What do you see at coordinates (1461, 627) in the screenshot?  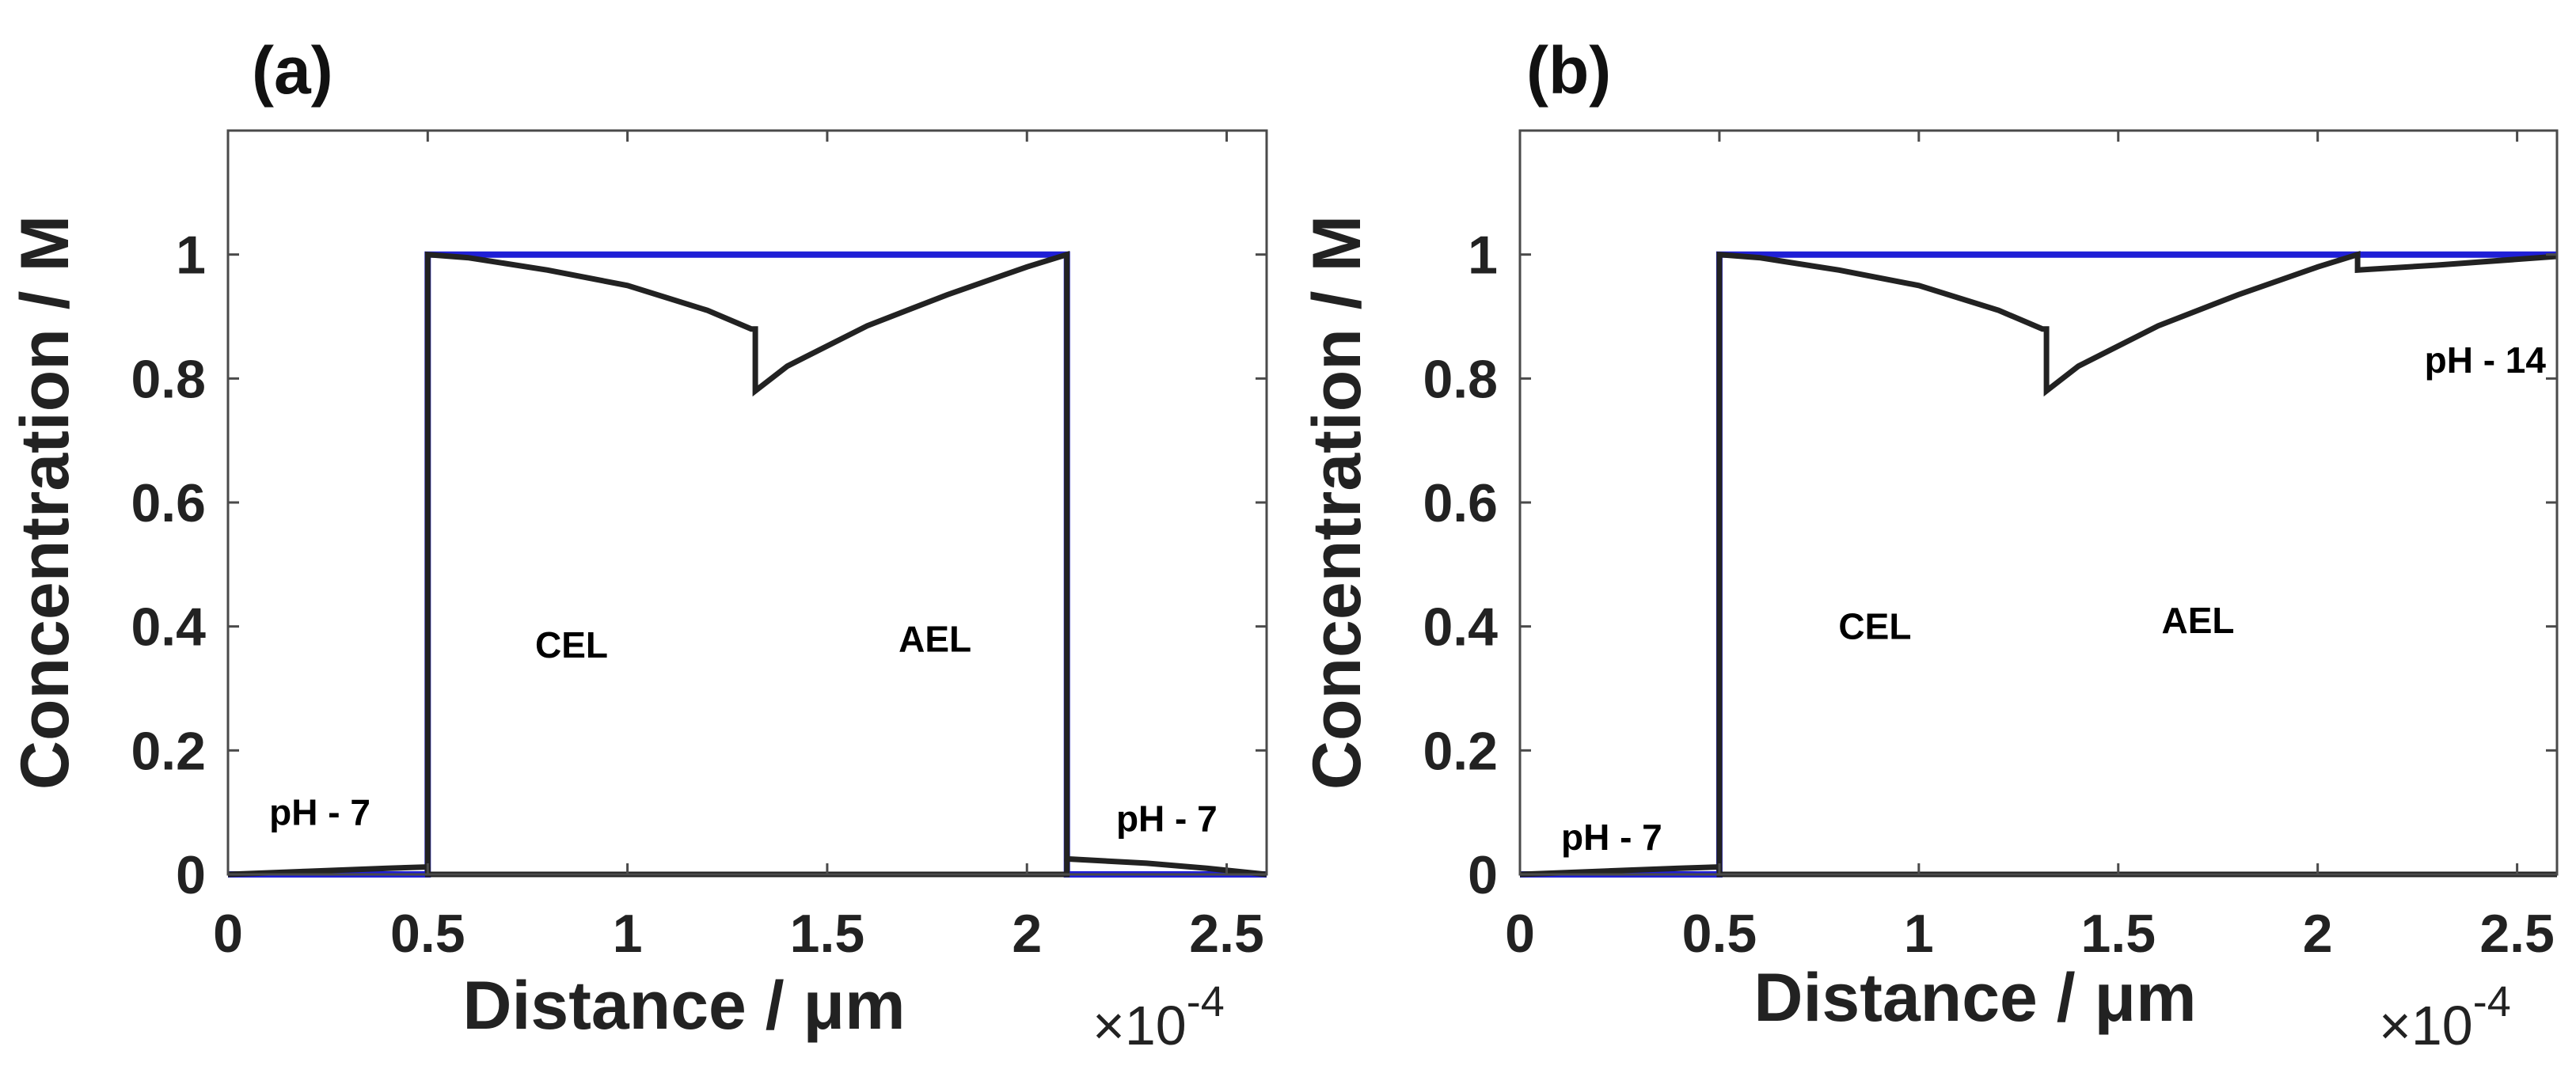 I see `chart-b-ytick-label: 0.4` at bounding box center [1461, 627].